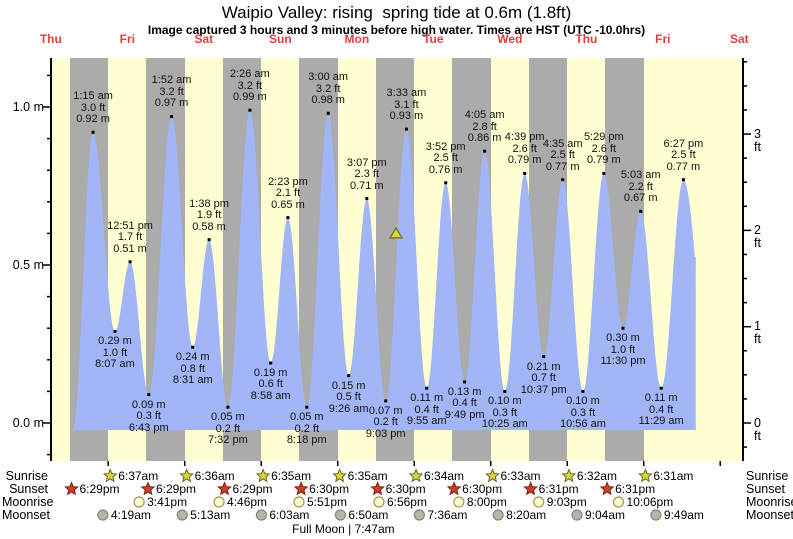  What do you see at coordinates (28, 489) in the screenshot?
I see `sunset-label-left: Sunset` at bounding box center [28, 489].